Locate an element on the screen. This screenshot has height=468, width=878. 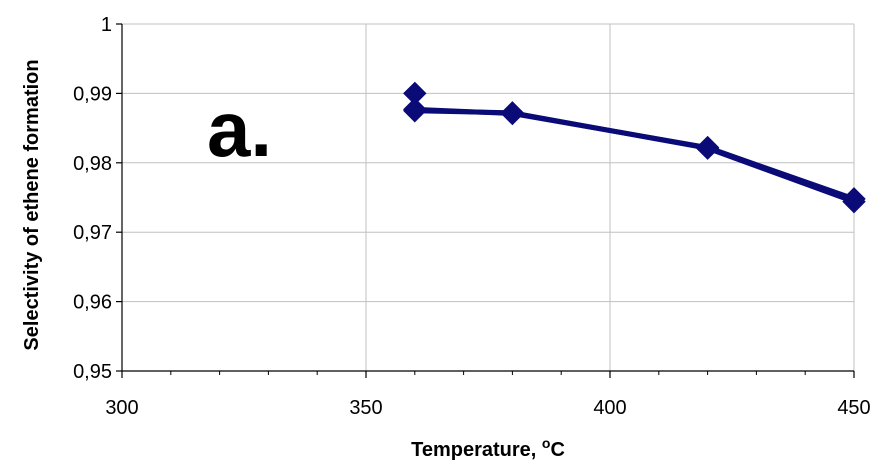
y-tick-label: 0,97 is located at coordinates (92, 233).